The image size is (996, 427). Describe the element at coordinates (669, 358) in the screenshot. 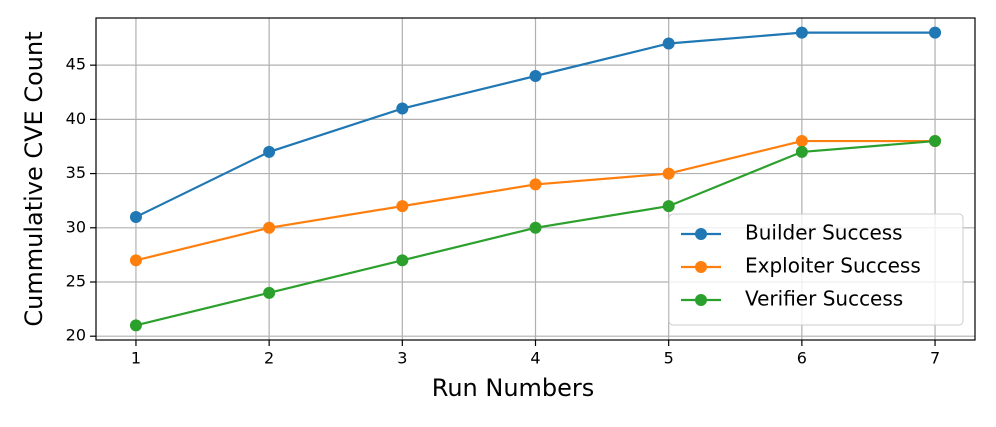

I see `x-tick-label: 5` at that location.